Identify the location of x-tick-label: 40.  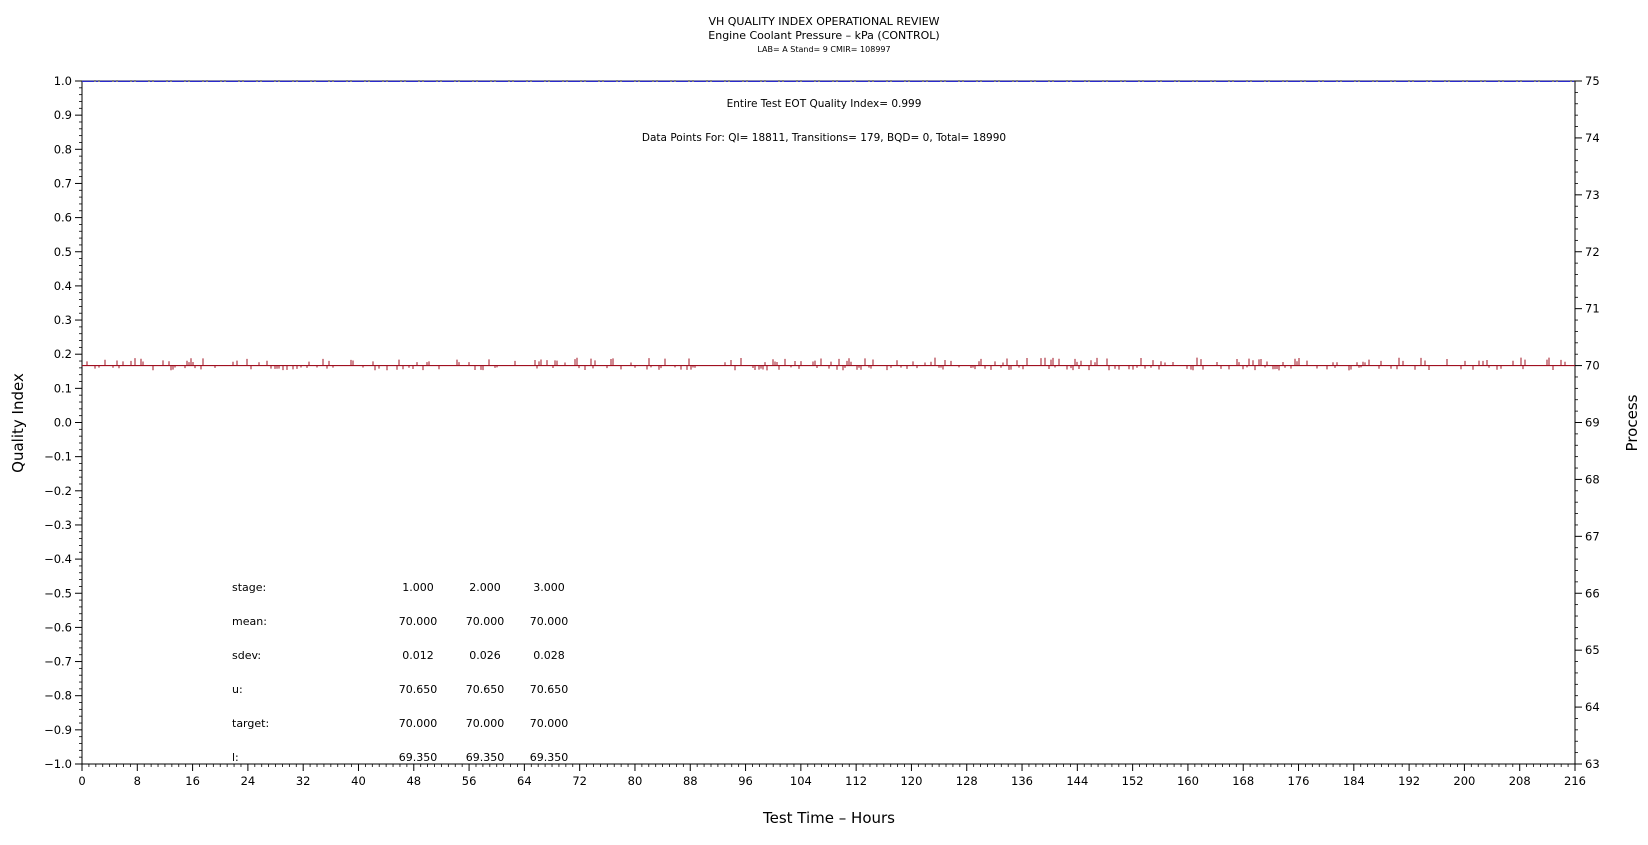
(358, 781).